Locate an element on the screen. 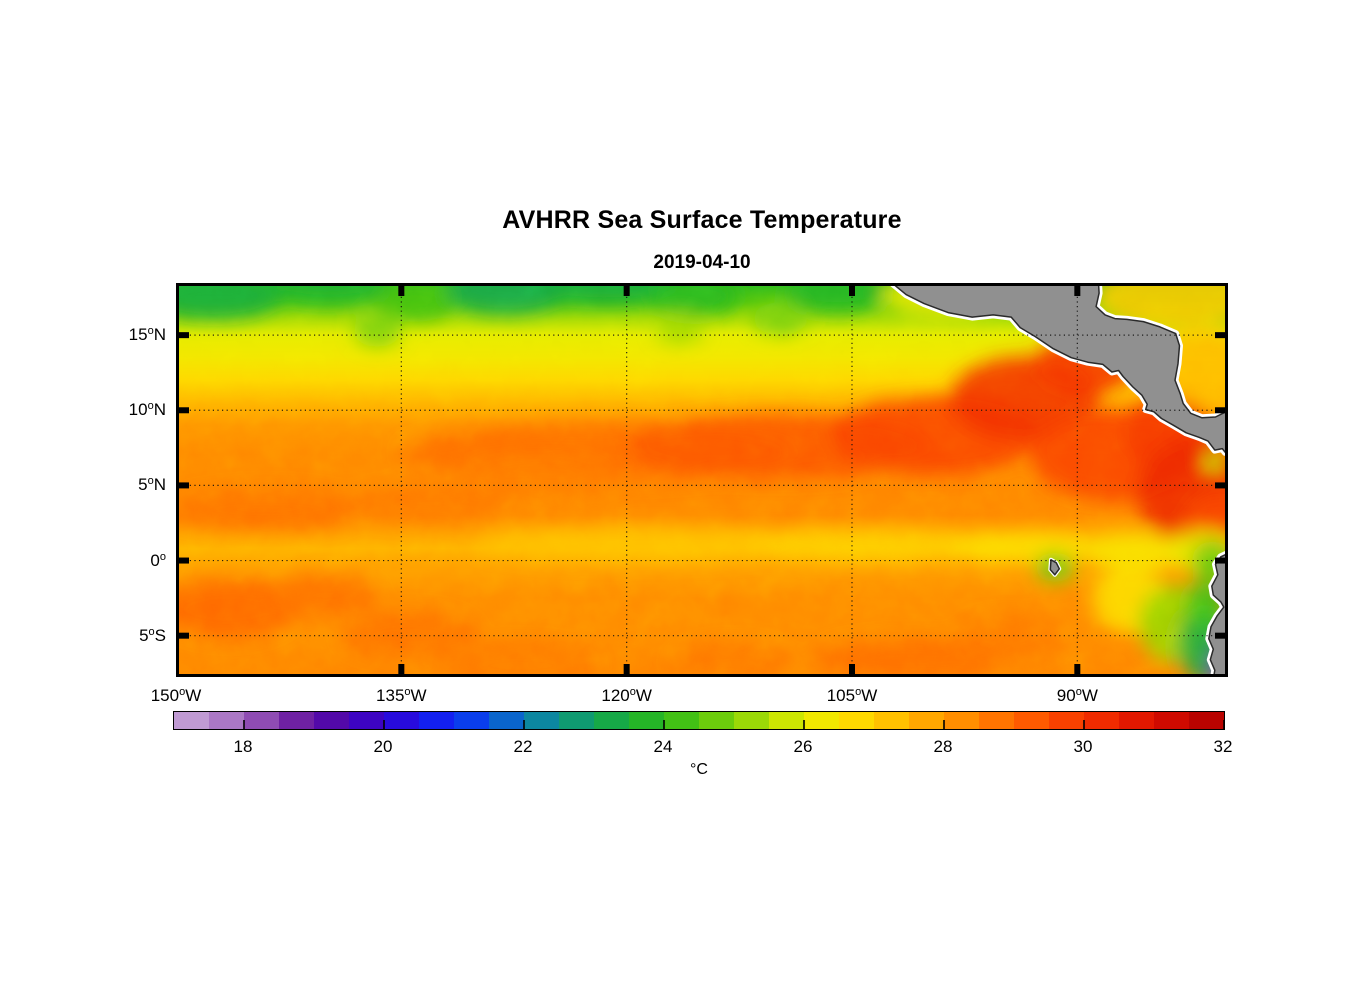  y-tick-label: 0o is located at coordinates (158, 560).